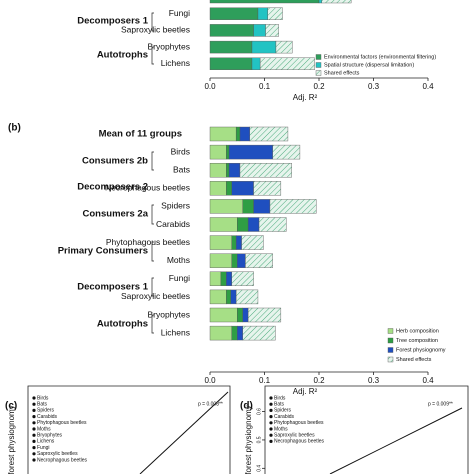 The image size is (474, 474). What do you see at coordinates (147, 188) in the screenshot?
I see `category-label: Necrophagous beetles` at bounding box center [147, 188].